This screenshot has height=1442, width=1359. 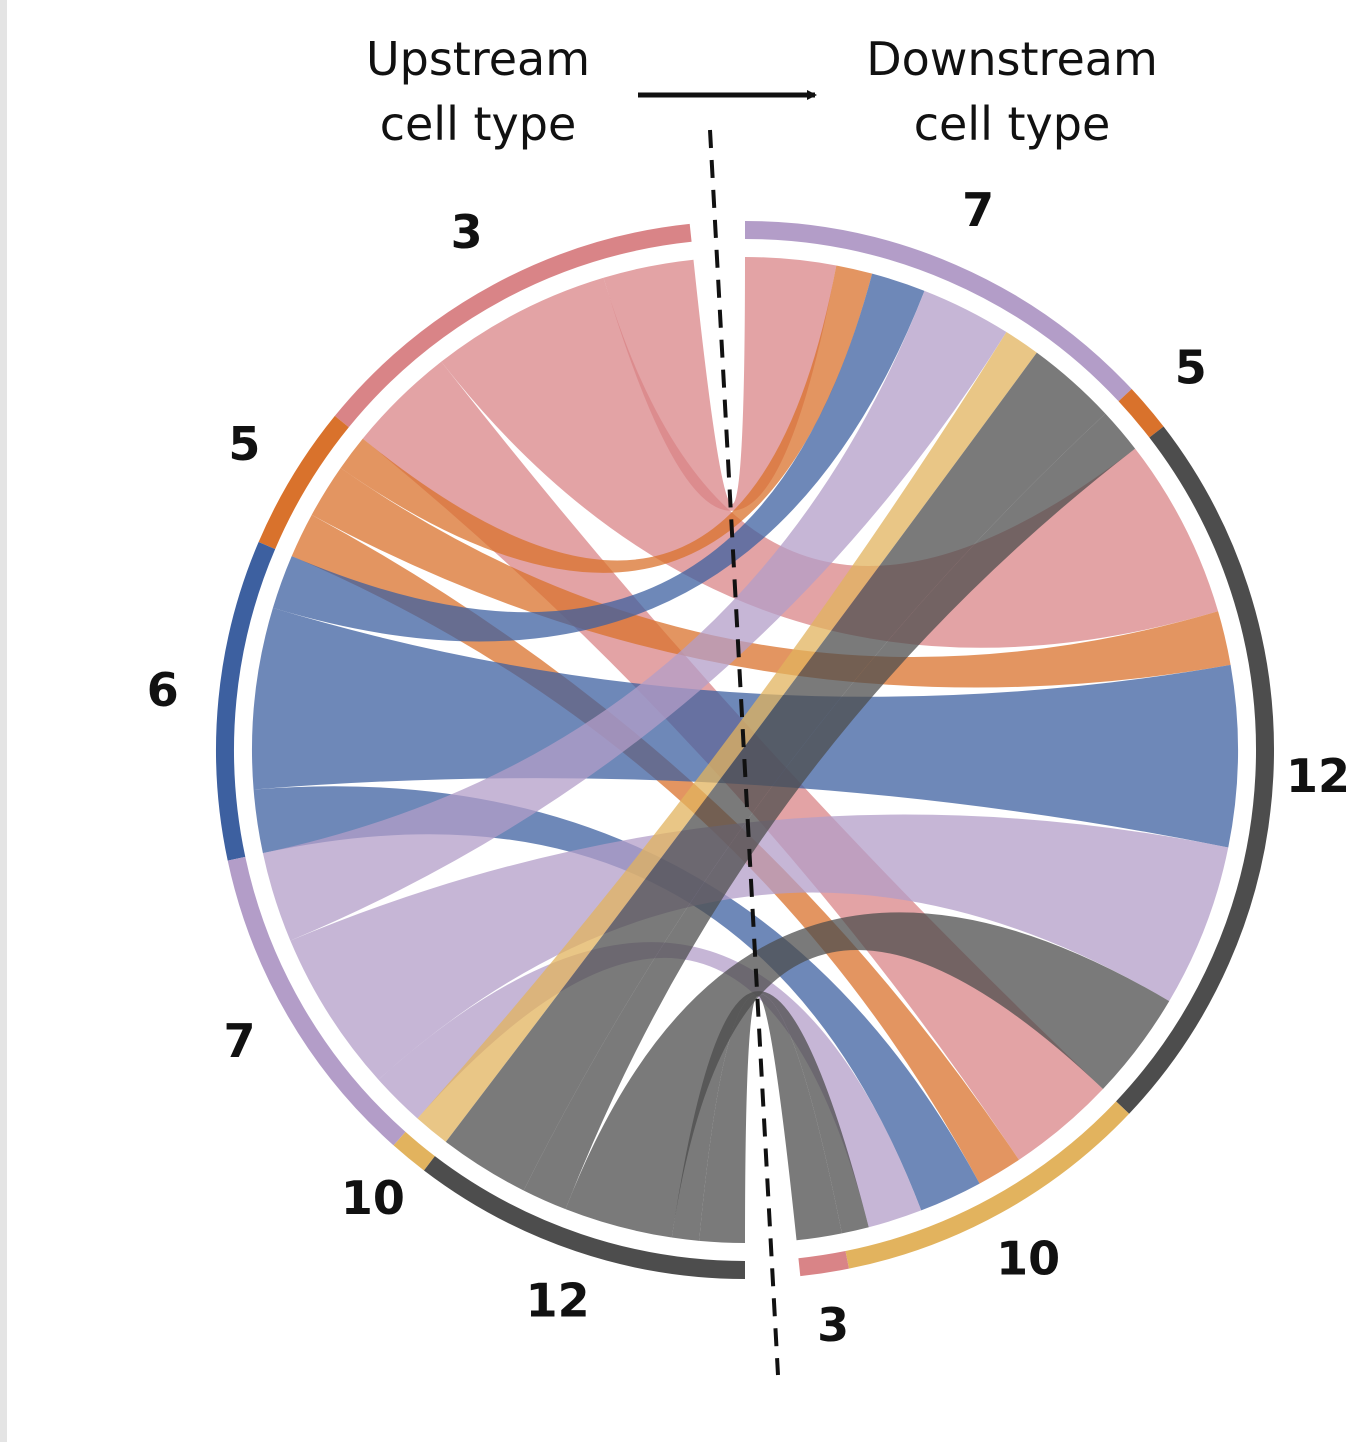 What do you see at coordinates (1012, 59) in the screenshot?
I see `downstream-title: Downstream` at bounding box center [1012, 59].